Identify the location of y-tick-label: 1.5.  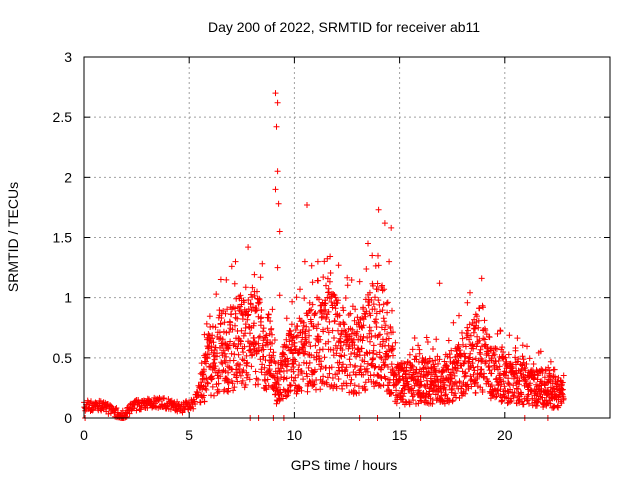
(63, 238).